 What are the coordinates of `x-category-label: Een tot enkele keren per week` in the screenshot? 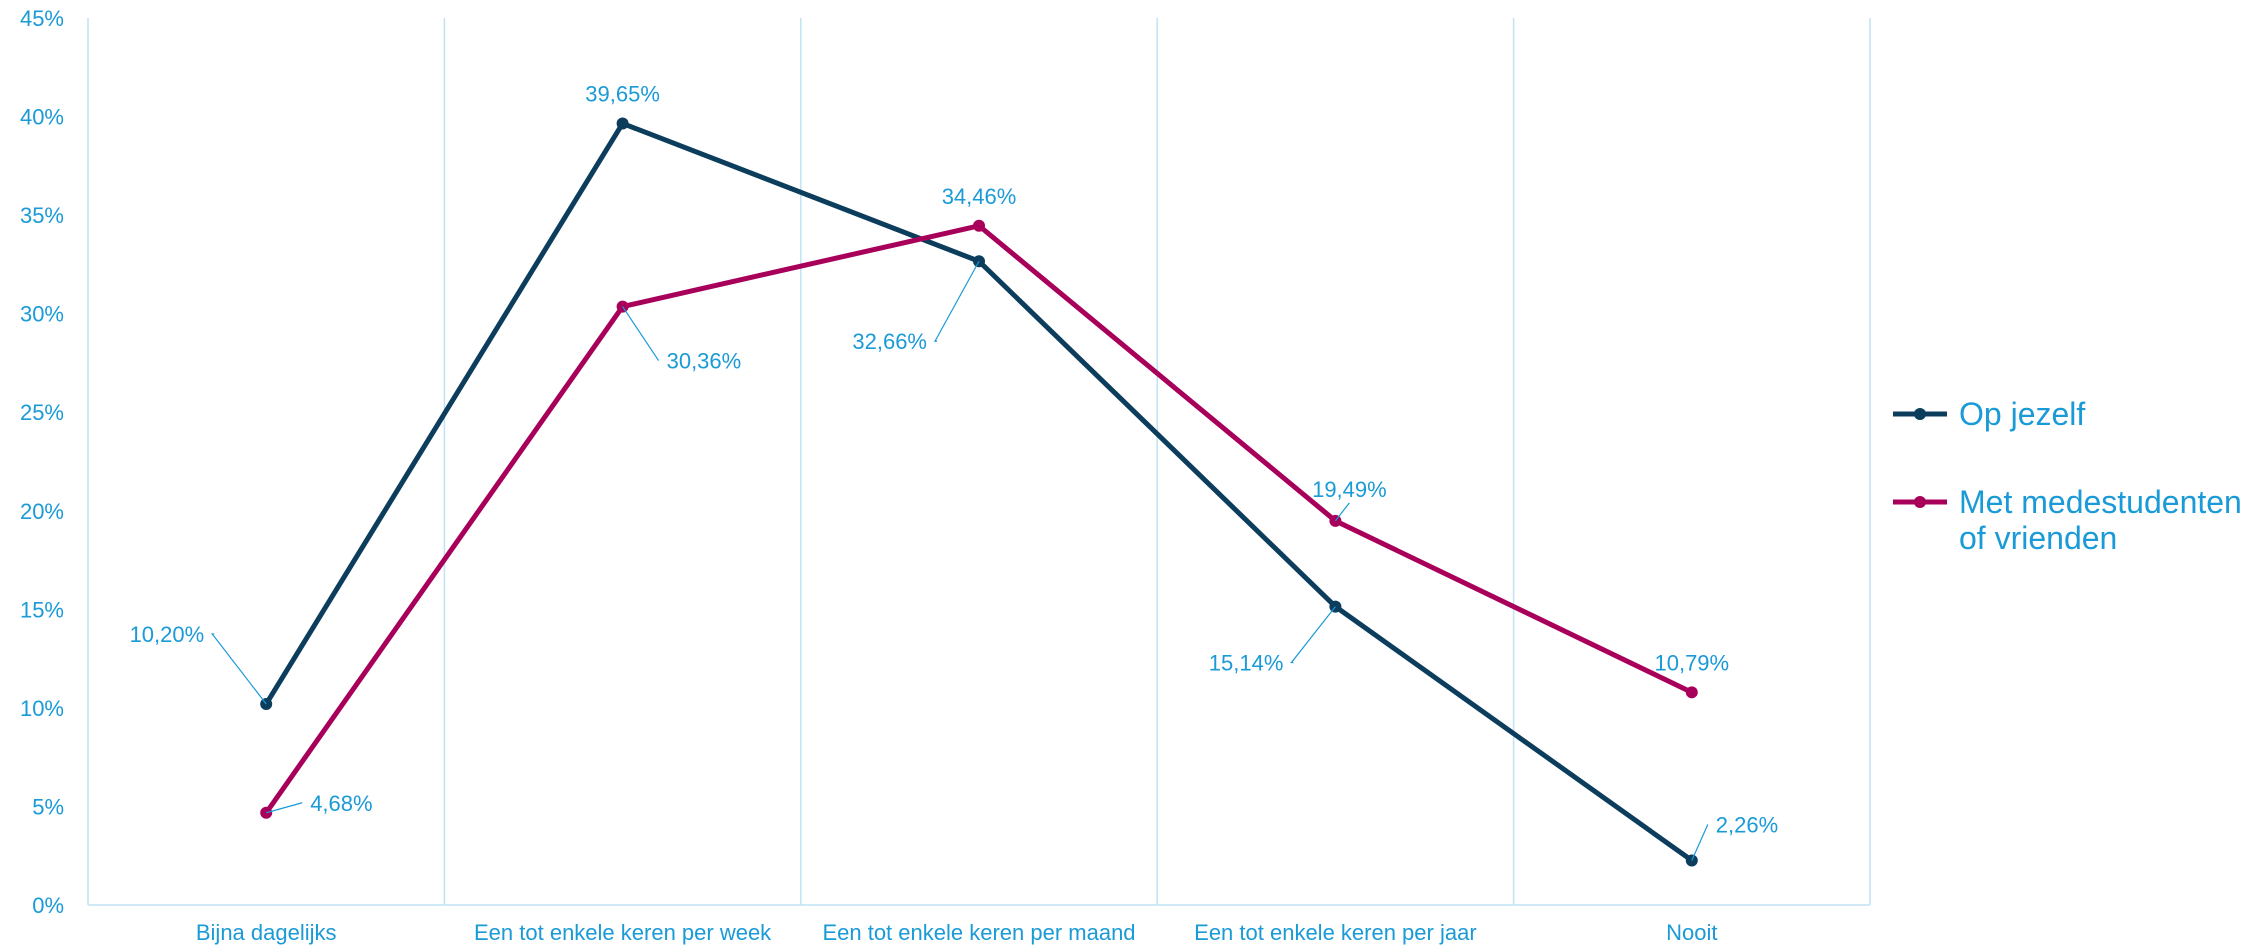 It's located at (623, 932).